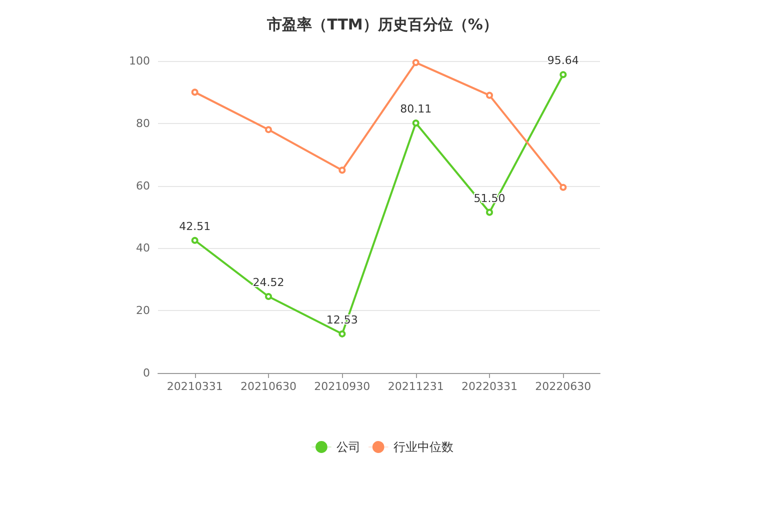 The width and height of the screenshot is (765, 517). I want to click on x-tick-label: 20211231, so click(416, 386).